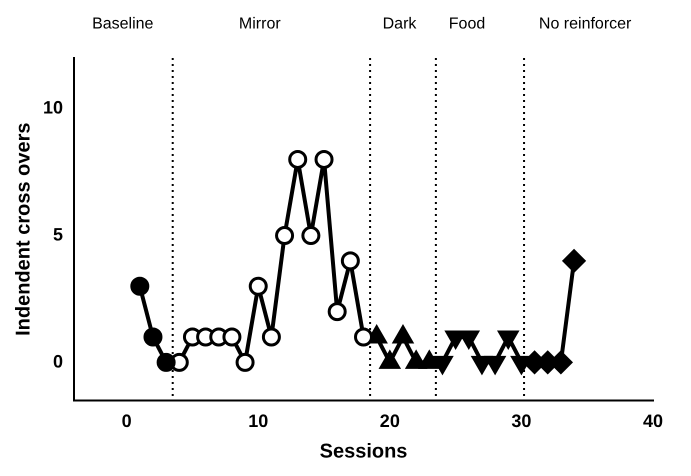  I want to click on y-tick-label: 0, so click(58, 361).